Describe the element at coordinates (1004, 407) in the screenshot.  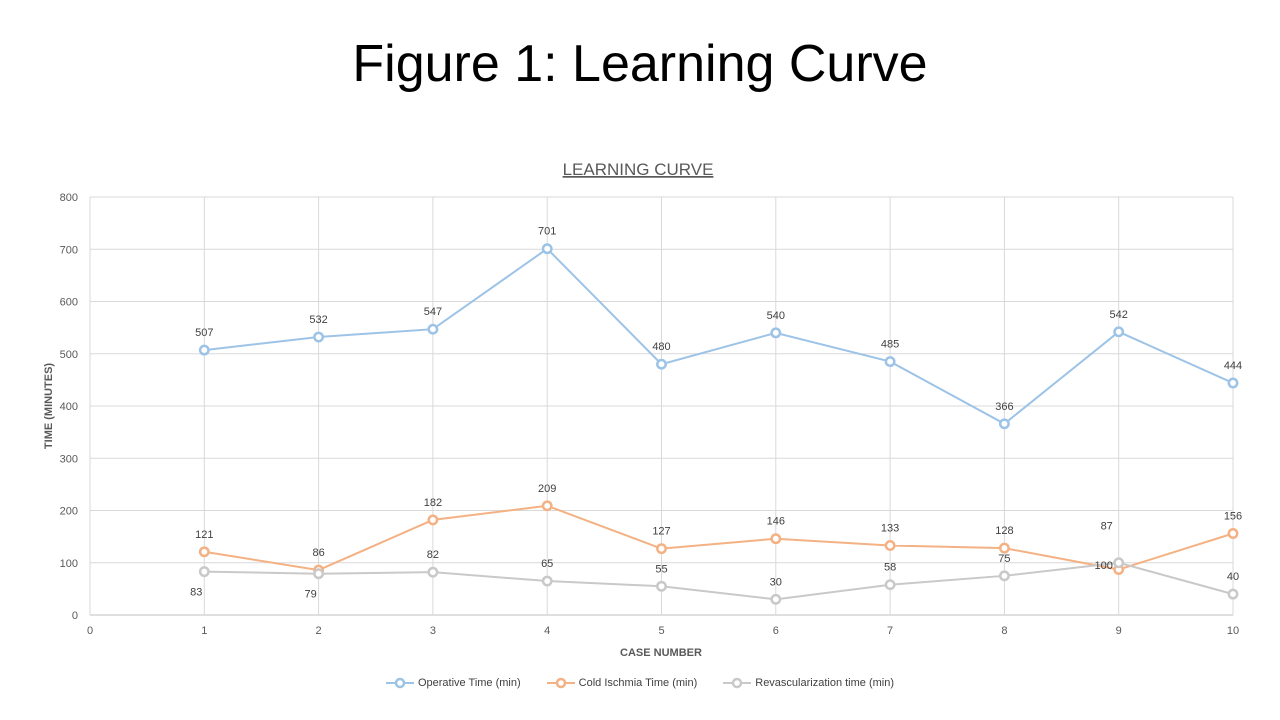
I see `data-label: 366` at that location.